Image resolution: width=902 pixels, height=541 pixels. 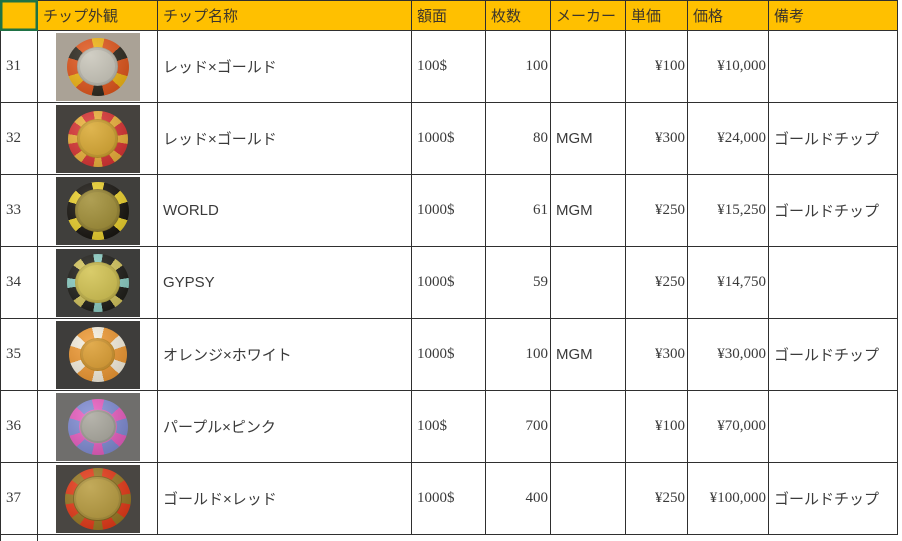 What do you see at coordinates (19, 210) in the screenshot?
I see `cell-row-number: 33` at bounding box center [19, 210].